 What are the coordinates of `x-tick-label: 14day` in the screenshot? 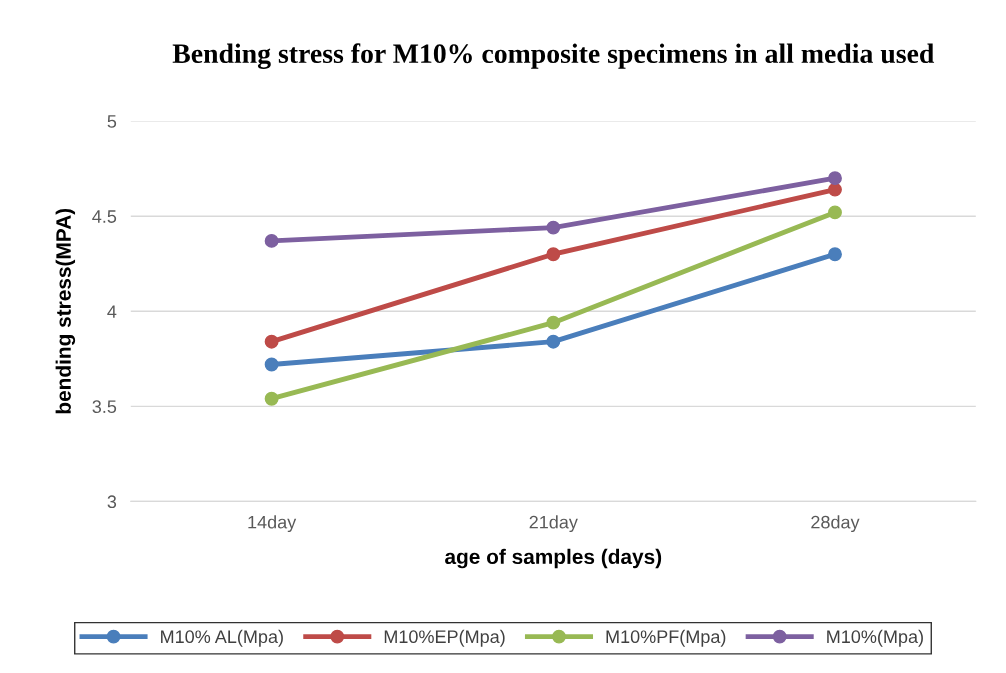 It's located at (272, 524).